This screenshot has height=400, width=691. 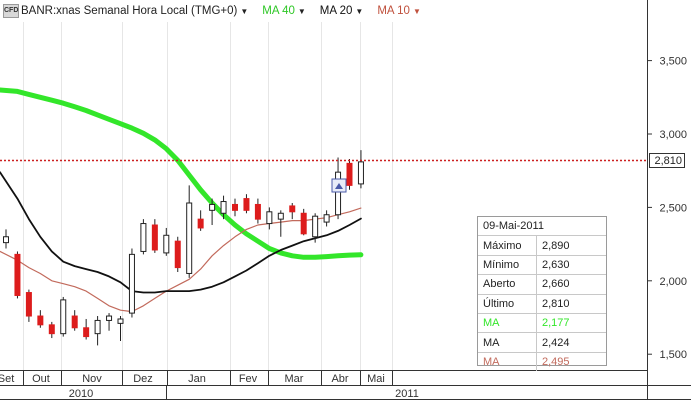 I want to click on info-label: Máximo, so click(x=507, y=245).